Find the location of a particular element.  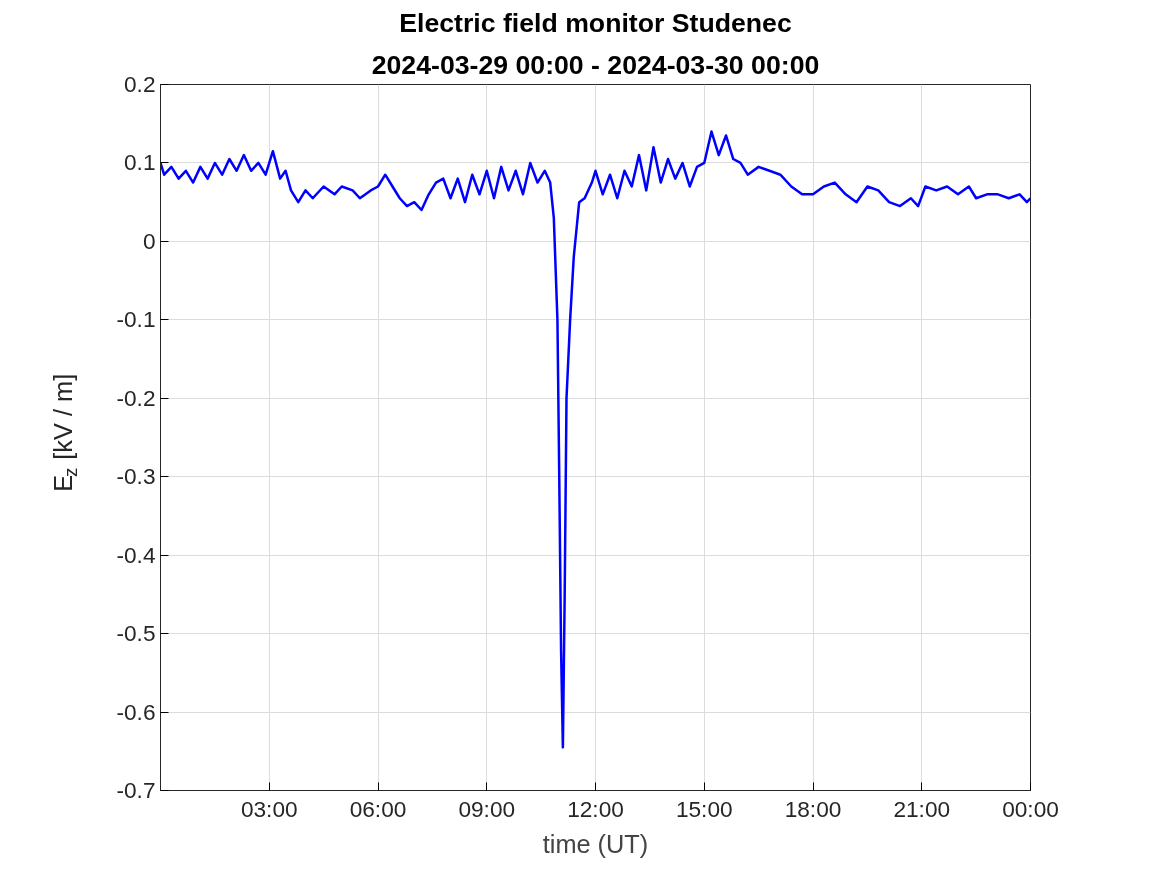

x-tick-label: 03:00 is located at coordinates (269, 808).